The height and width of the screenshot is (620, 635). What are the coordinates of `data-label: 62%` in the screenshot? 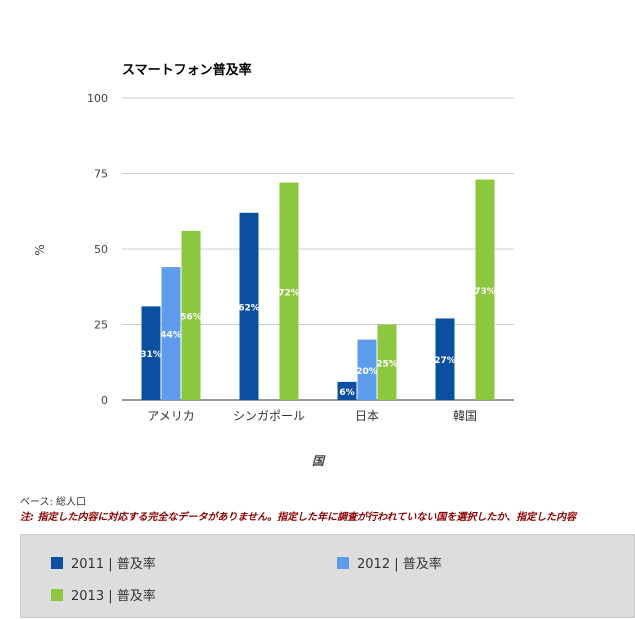 It's located at (249, 308).